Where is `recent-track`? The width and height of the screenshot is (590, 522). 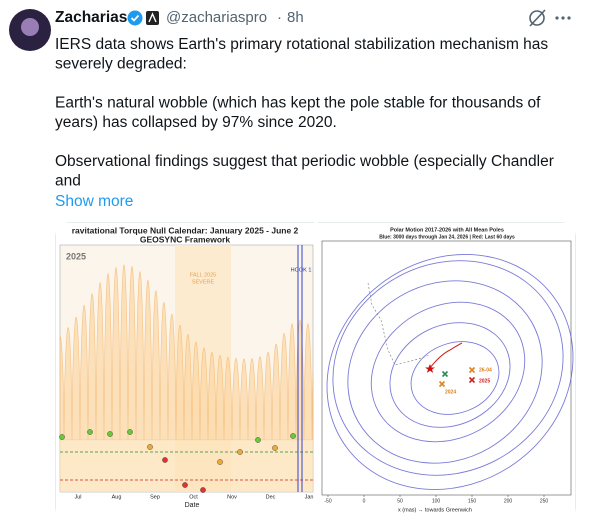 recent-track is located at coordinates (446, 355).